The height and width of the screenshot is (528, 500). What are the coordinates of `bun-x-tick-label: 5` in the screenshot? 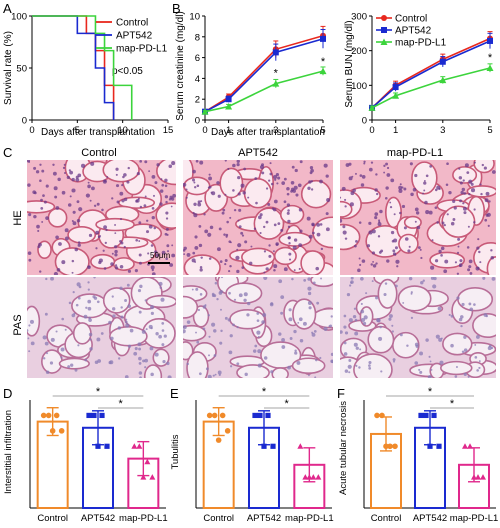 It's located at (489, 130).